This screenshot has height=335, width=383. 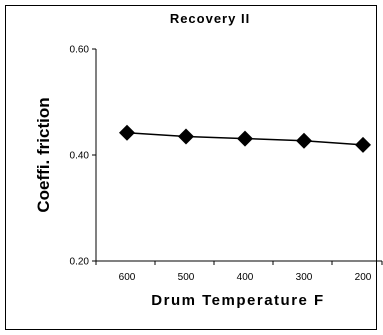 What do you see at coordinates (127, 277) in the screenshot?
I see `x-tick-label: 600` at bounding box center [127, 277].